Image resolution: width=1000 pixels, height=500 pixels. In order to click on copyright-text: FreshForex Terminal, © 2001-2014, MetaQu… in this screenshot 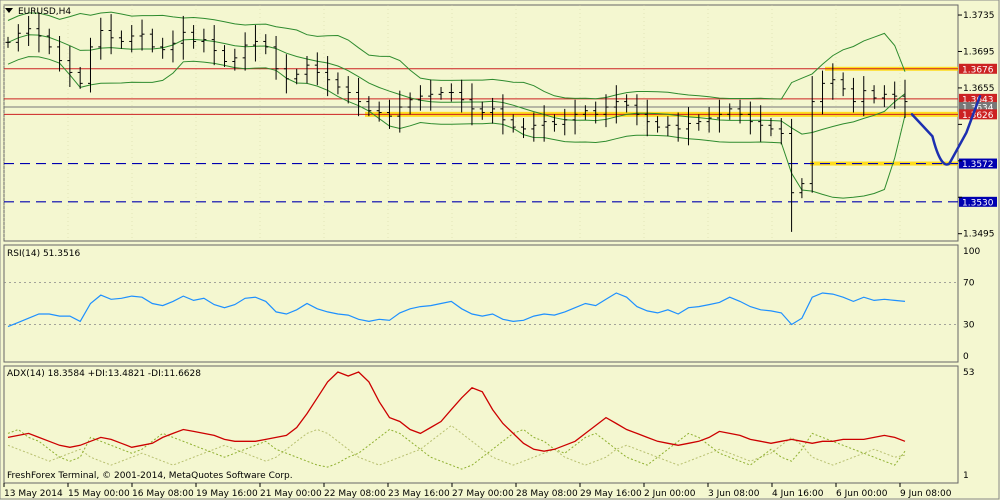, I will do `click(150, 476)`.